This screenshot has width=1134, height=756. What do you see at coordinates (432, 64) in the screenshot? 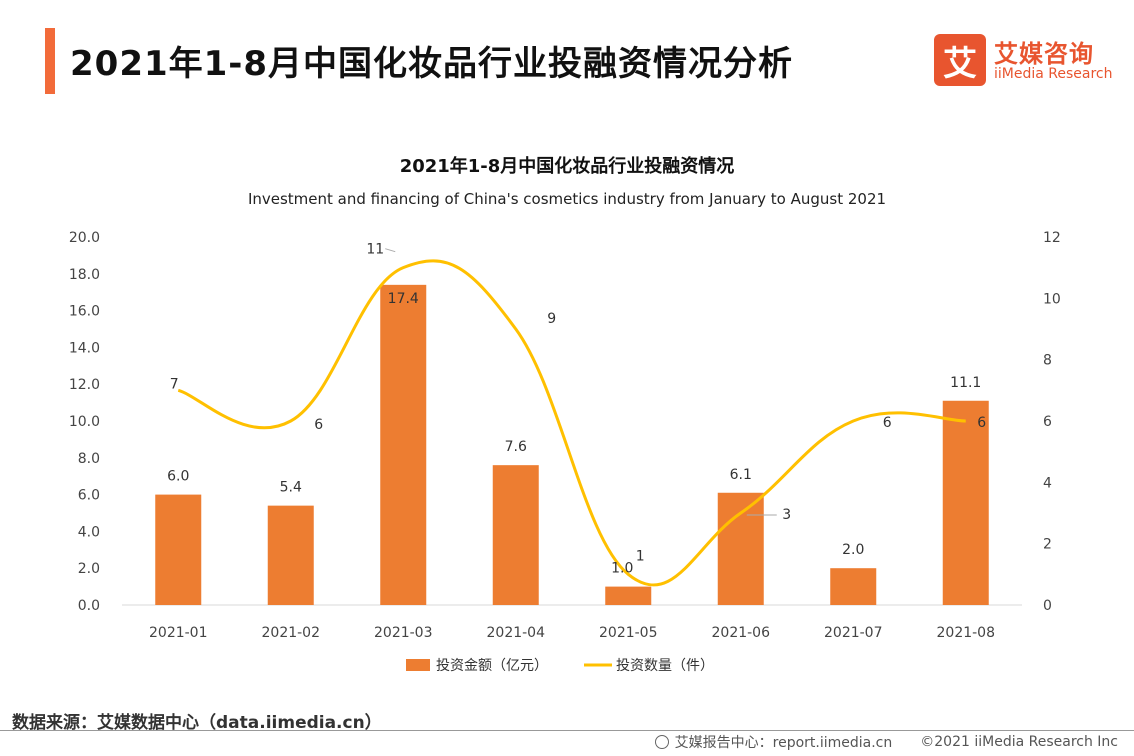
I see `page-title: 2021年1-8月中国化妆品行业投融资情况分析` at bounding box center [432, 64].